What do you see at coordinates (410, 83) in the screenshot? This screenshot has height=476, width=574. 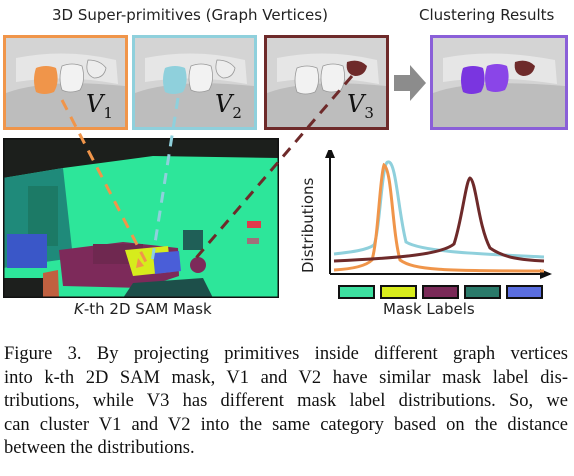 I see `right-arrow-icon` at bounding box center [410, 83].